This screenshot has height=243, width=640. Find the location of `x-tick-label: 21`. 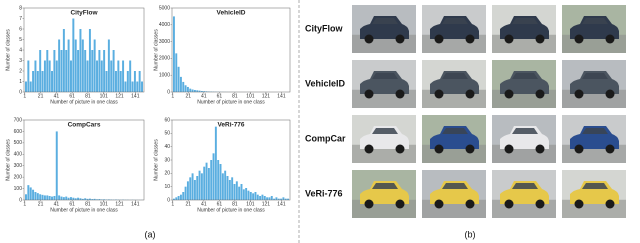

x-tick-label: 21 is located at coordinates (41, 96).